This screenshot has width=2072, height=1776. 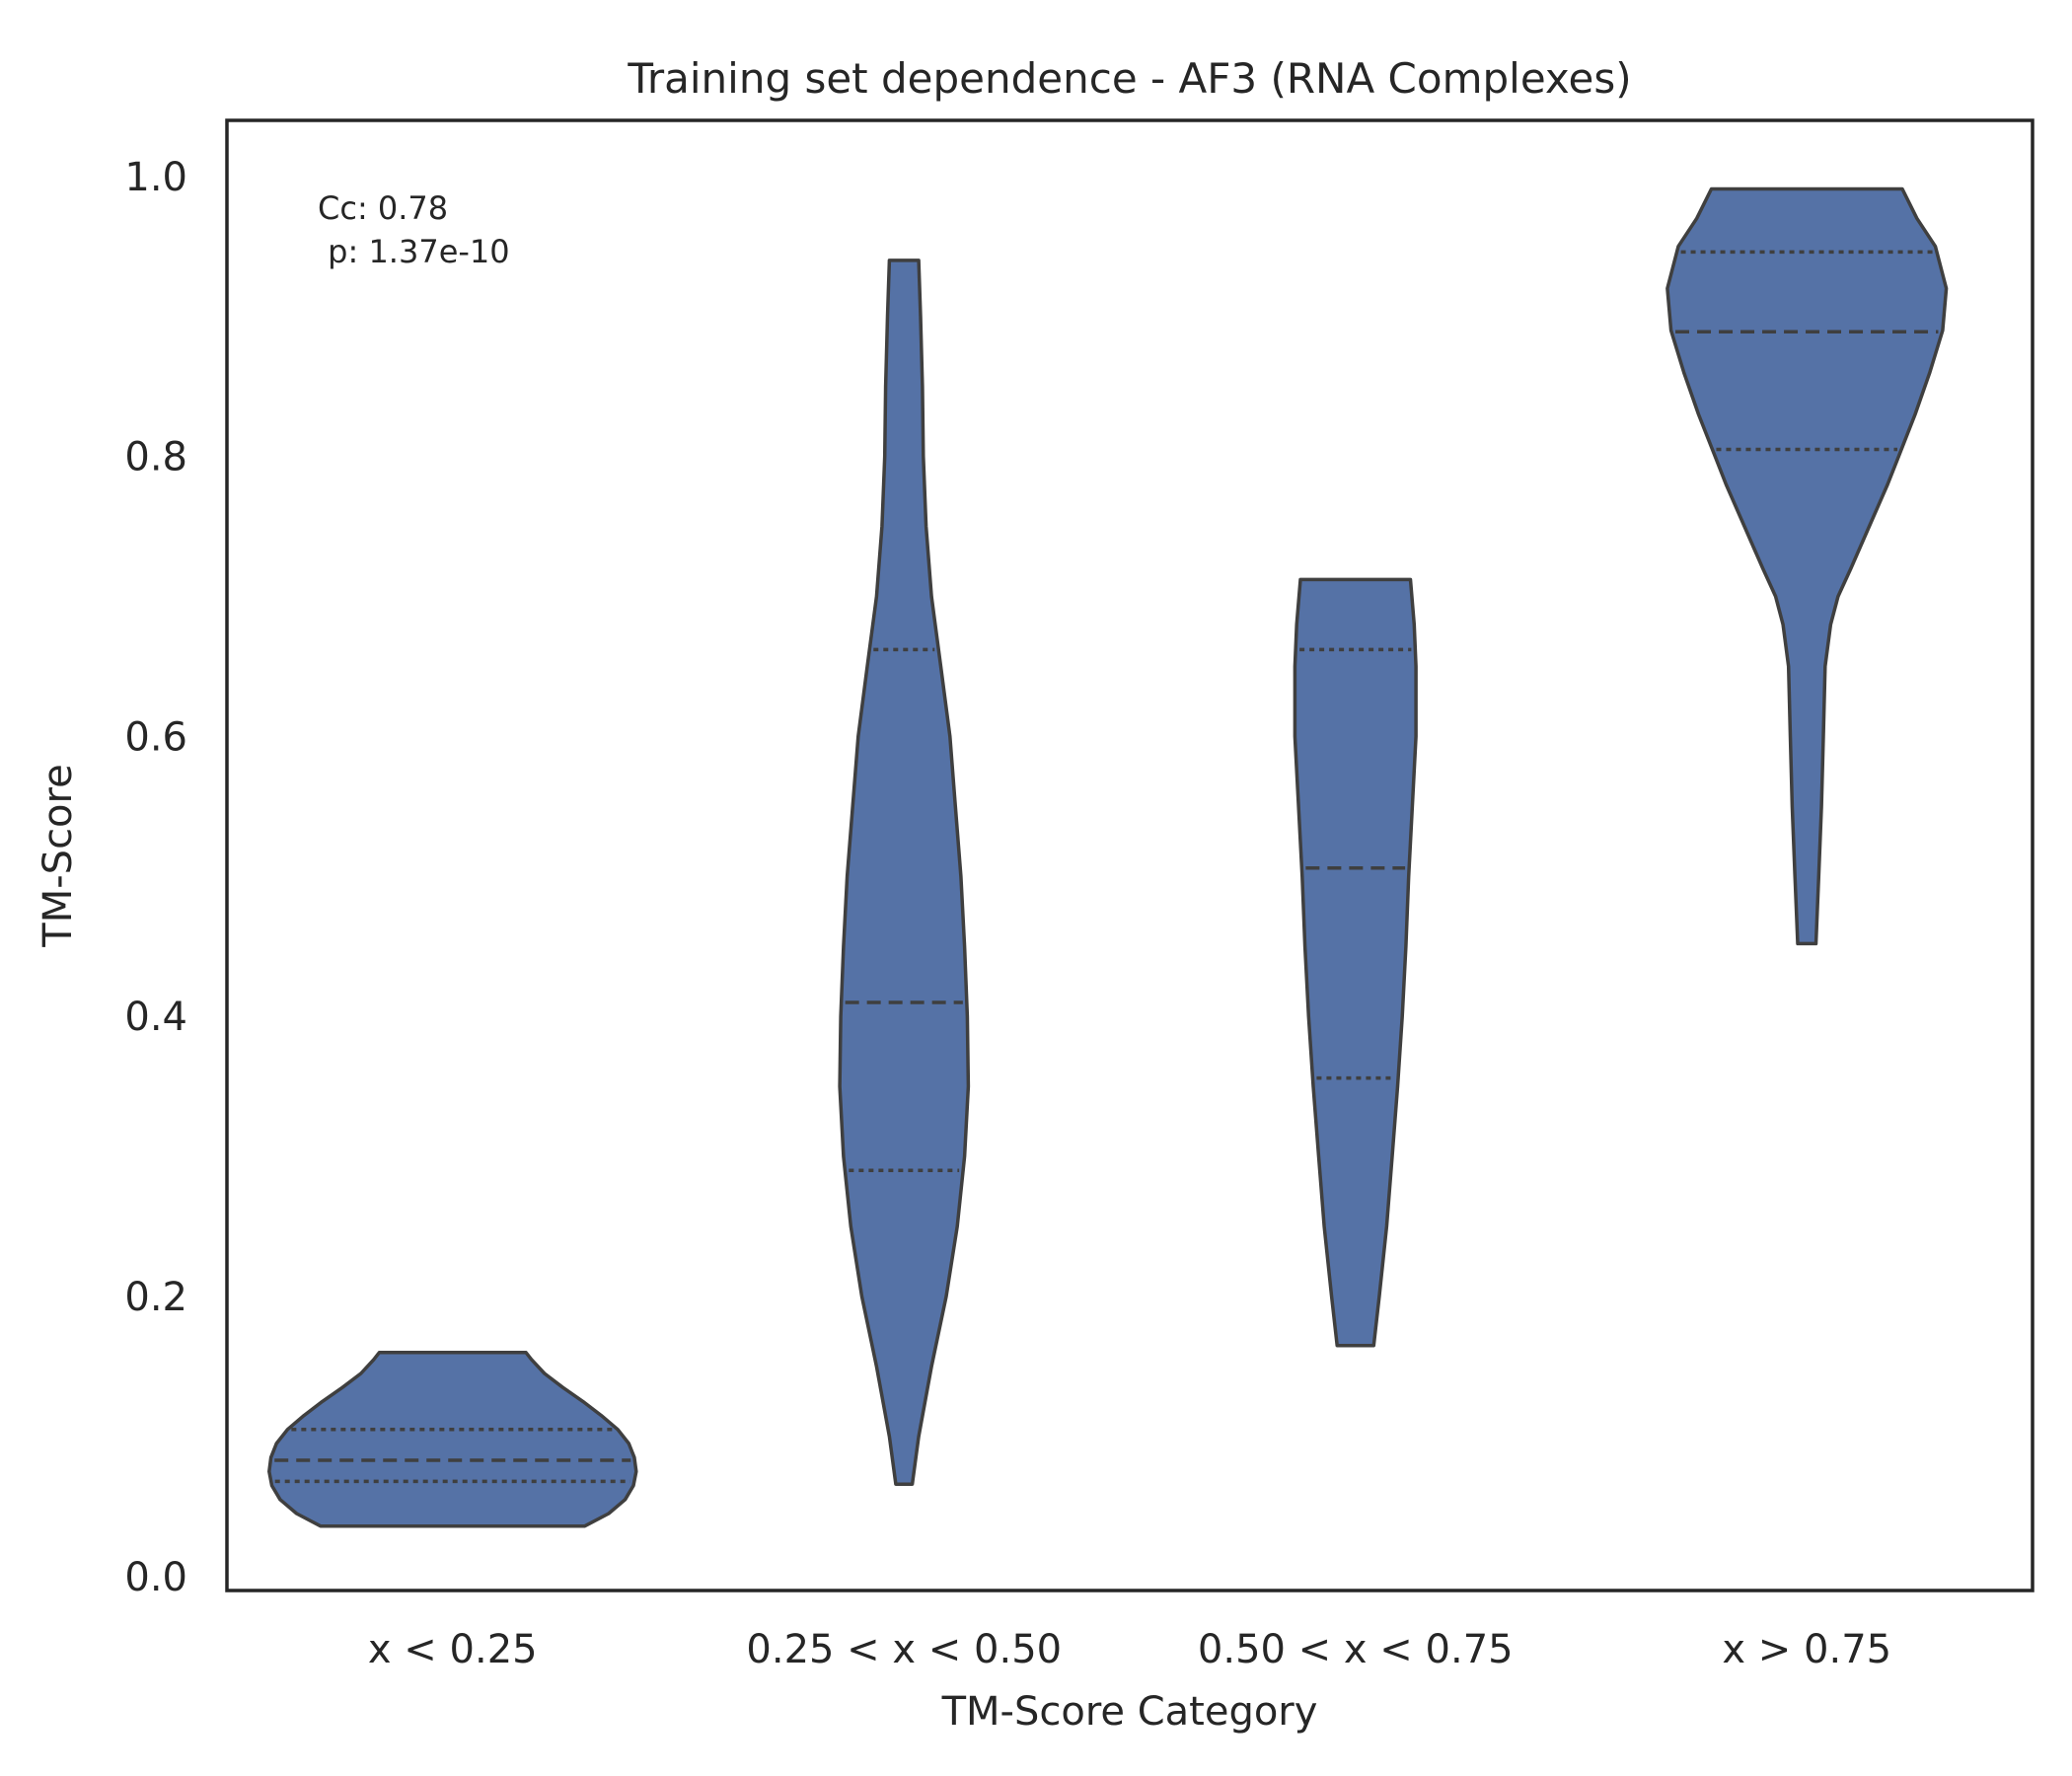 What do you see at coordinates (453, 1650) in the screenshot?
I see `x-tick-label: x < 0.25` at bounding box center [453, 1650].